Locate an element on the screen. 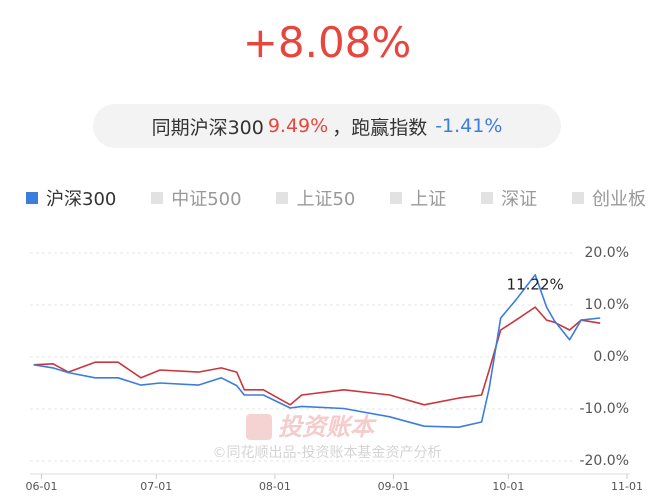  x-tick-label: 07-01 is located at coordinates (156, 486).